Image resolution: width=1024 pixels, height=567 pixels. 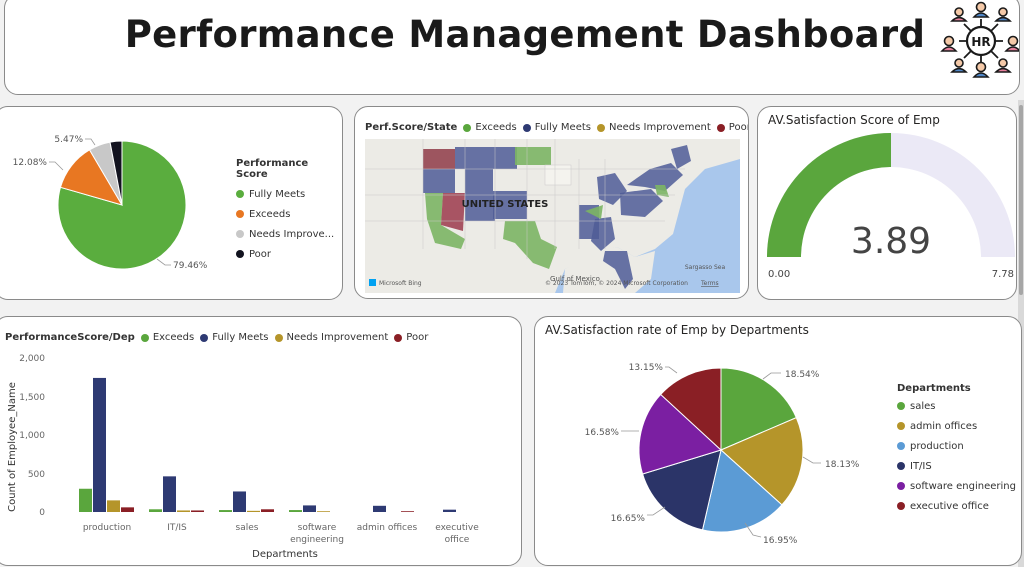 What do you see at coordinates (116, 173) in the screenshot?
I see `pie-slice-poor` at bounding box center [116, 173].